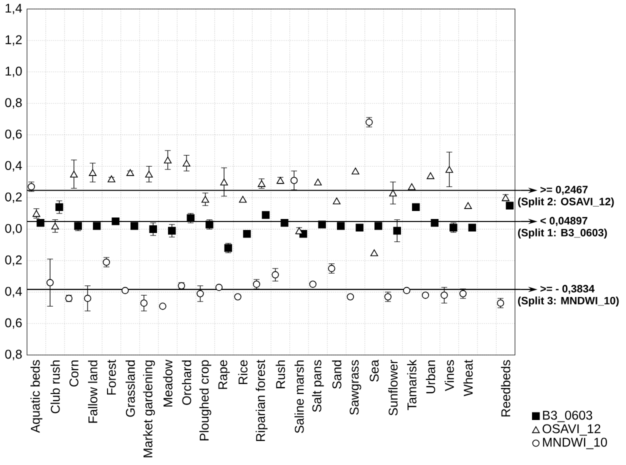 This screenshot has width=626, height=465. What do you see at coordinates (468, 378) in the screenshot?
I see `x-tick-label: Wheat` at bounding box center [468, 378].